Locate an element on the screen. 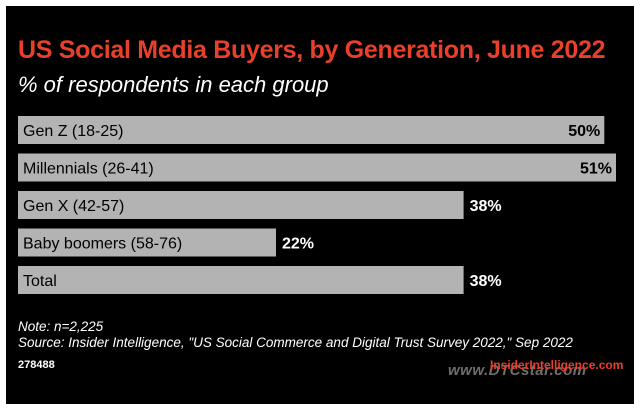 This screenshot has width=640, height=410. value-label-3: 22% is located at coordinates (298, 244).